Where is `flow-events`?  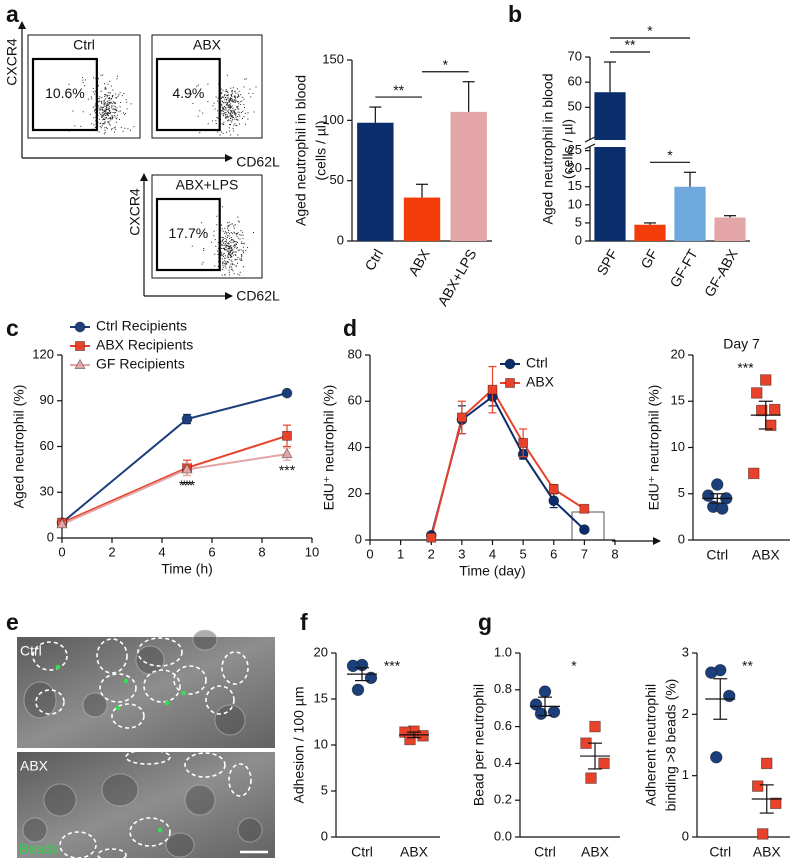 flow-events is located at coordinates (101, 104).